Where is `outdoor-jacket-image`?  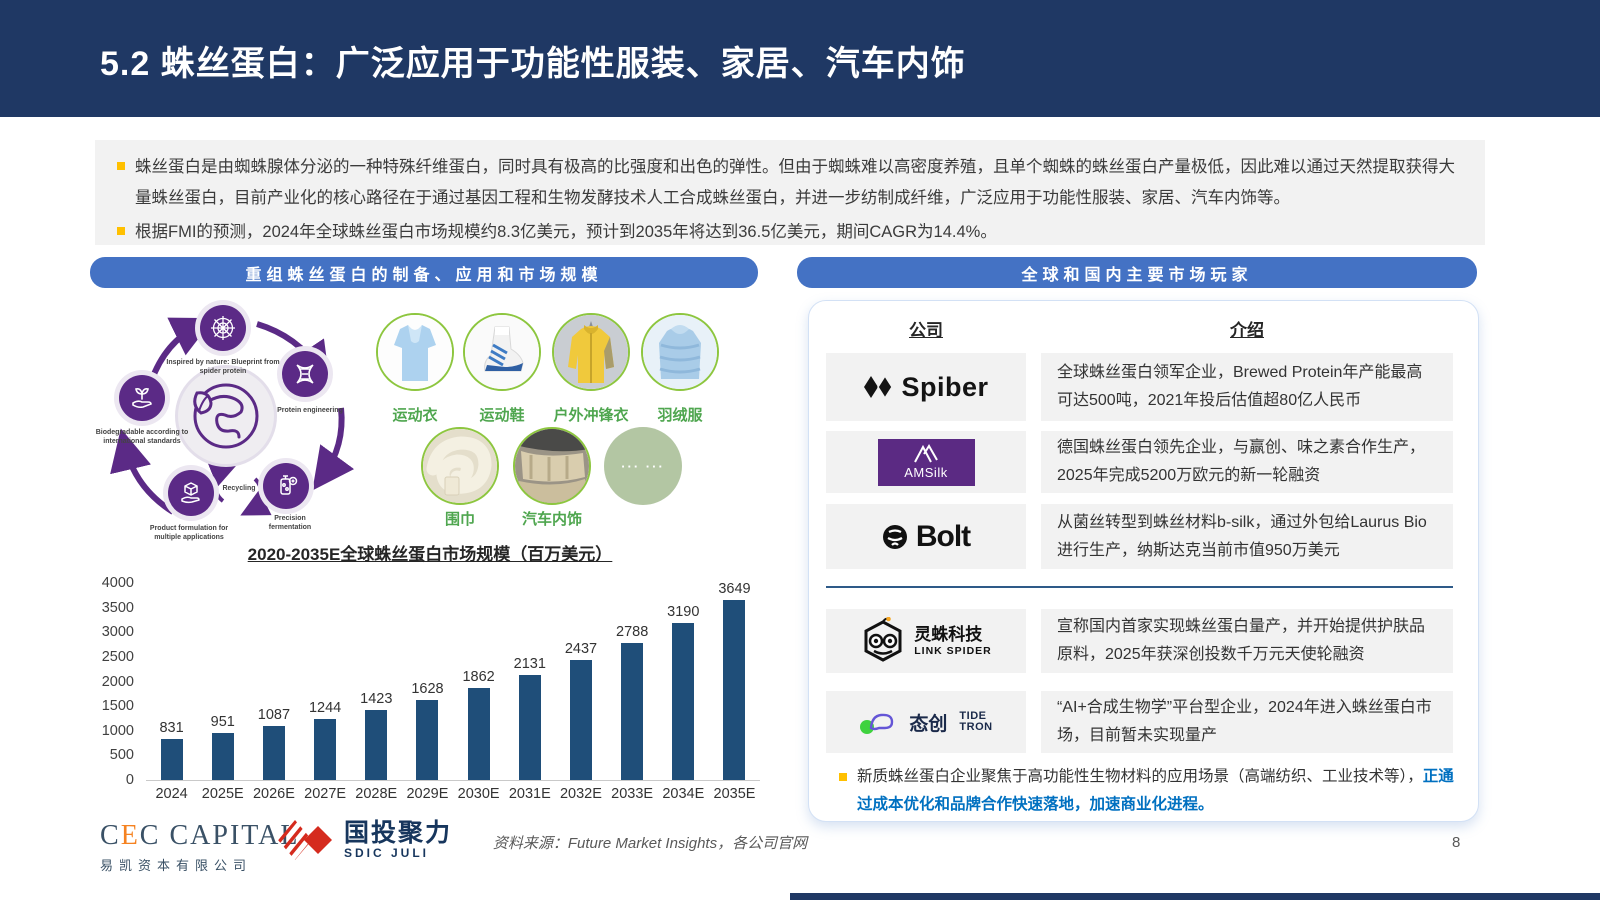 outdoor-jacket-image is located at coordinates (591, 352).